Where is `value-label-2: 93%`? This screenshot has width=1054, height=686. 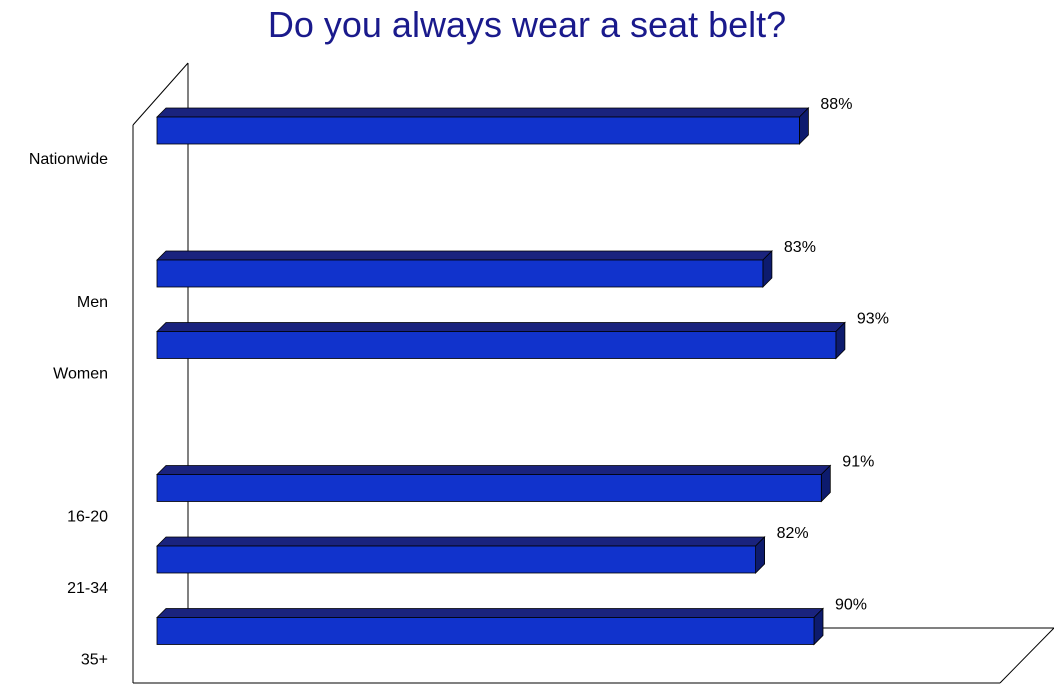 value-label-2: 93% is located at coordinates (873, 319).